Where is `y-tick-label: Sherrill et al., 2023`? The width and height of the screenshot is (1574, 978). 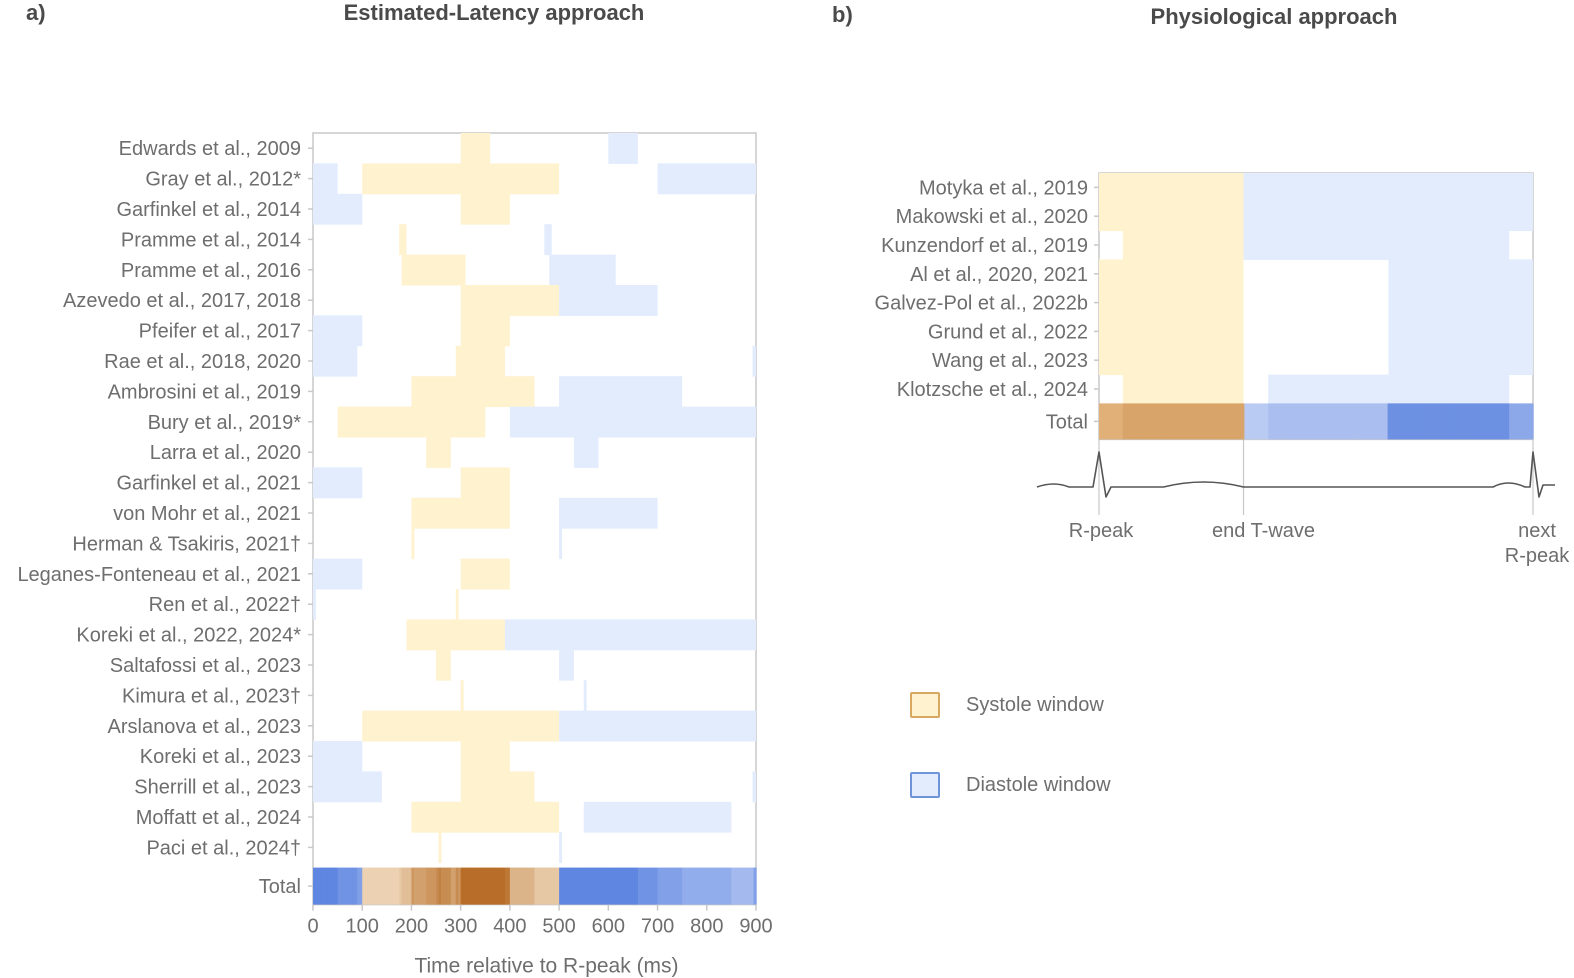
y-tick-label: Sherrill et al., 2023 is located at coordinates (217, 788).